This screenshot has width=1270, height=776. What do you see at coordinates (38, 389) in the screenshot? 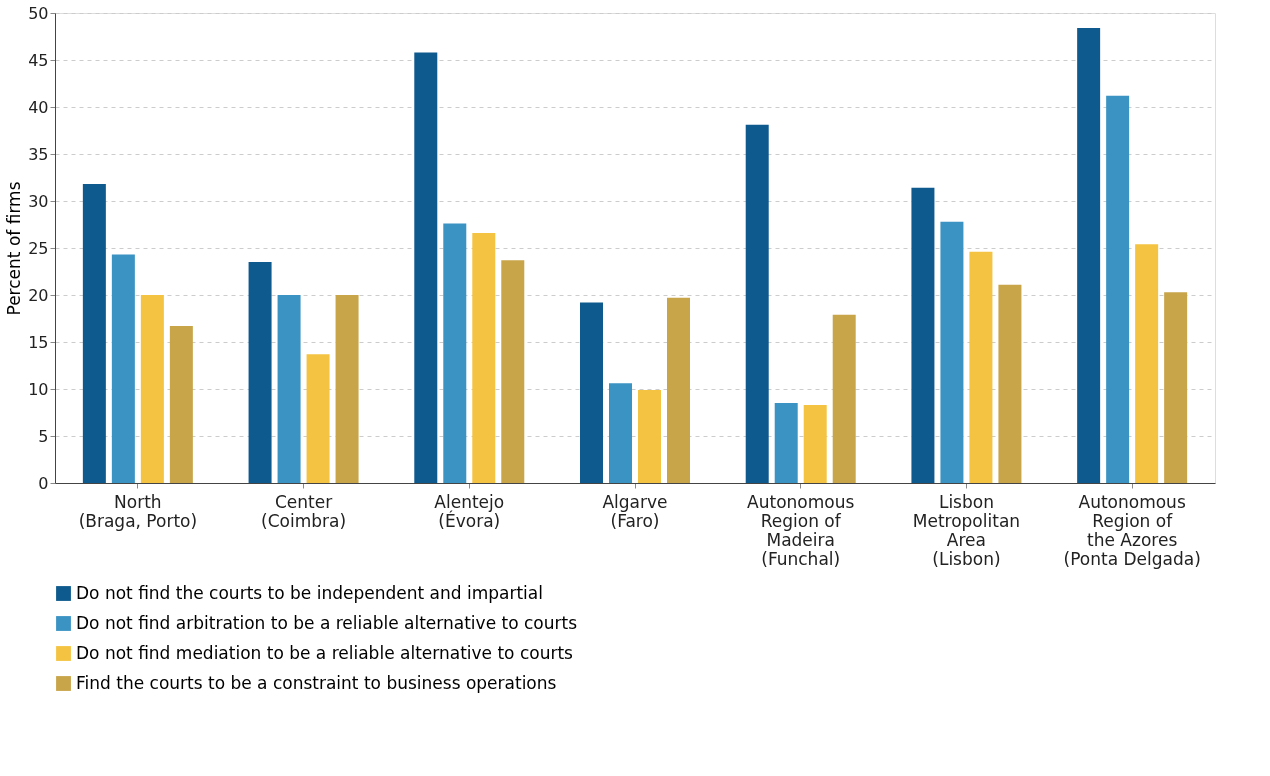
I see `y-tick-label: 10` at bounding box center [38, 389].